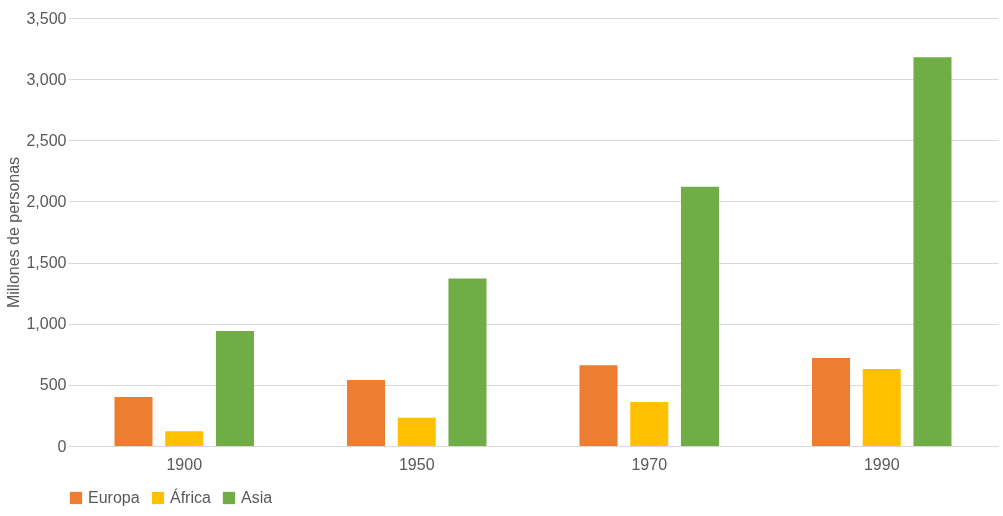 The height and width of the screenshot is (516, 1003). What do you see at coordinates (46, 18) in the screenshot?
I see `y-tick-label: 3,500` at bounding box center [46, 18].